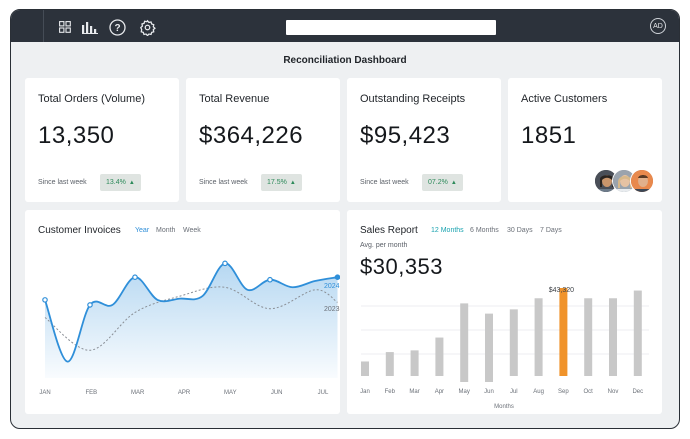  I want to click on change-value: 17.5%, so click(277, 182).